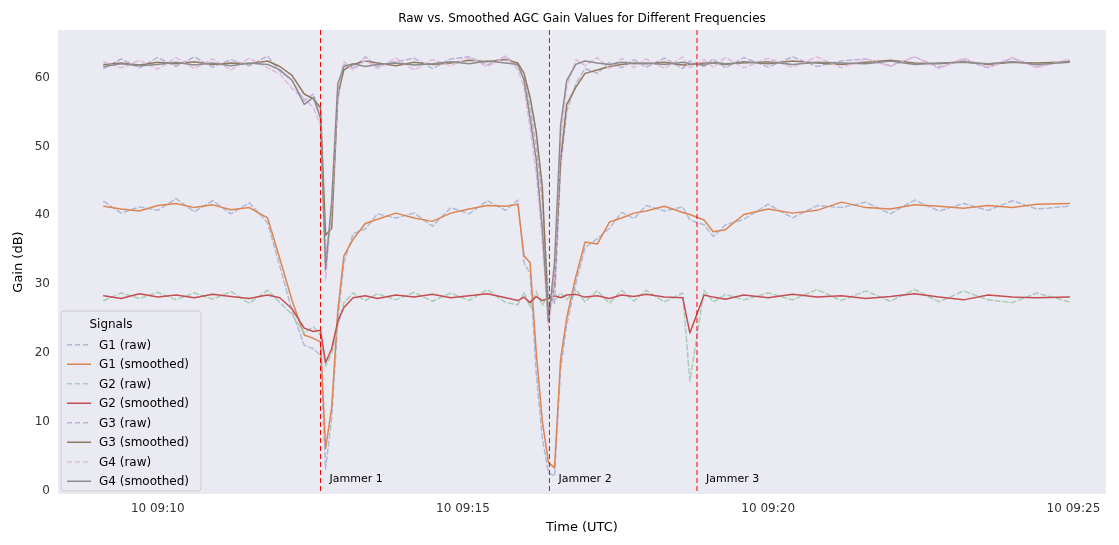 Image resolution: width=1119 pixels, height=545 pixels. Describe the element at coordinates (111, 324) in the screenshot. I see `legend-title: Signals` at that location.